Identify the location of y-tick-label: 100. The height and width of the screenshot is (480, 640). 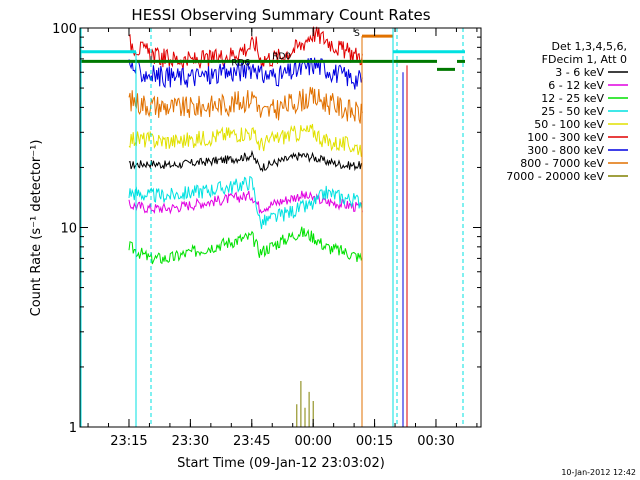
(64, 29).